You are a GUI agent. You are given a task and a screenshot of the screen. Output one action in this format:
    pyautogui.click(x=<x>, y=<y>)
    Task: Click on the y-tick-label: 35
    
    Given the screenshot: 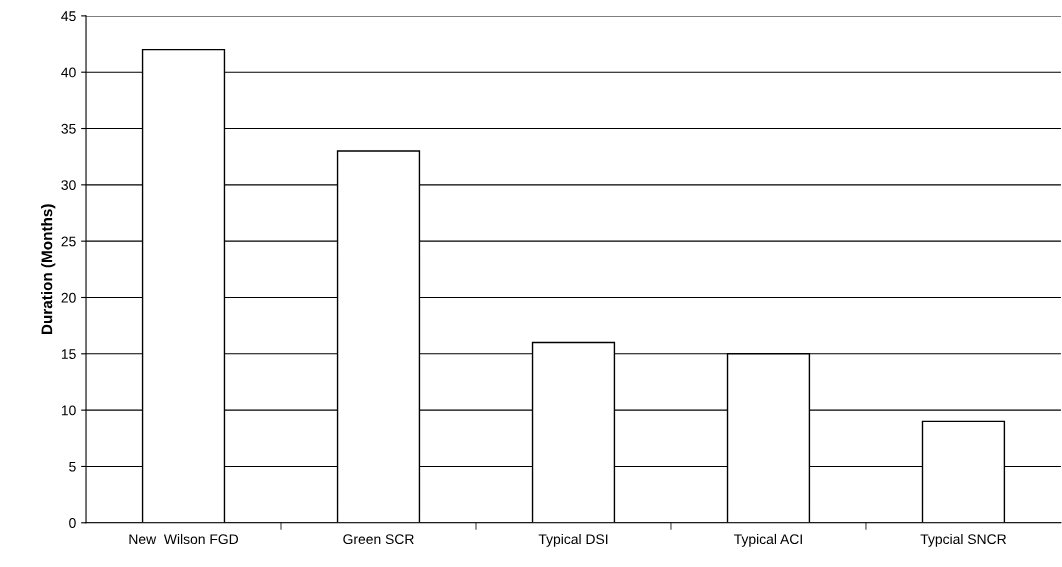 What is the action you would take?
    pyautogui.click(x=68, y=128)
    